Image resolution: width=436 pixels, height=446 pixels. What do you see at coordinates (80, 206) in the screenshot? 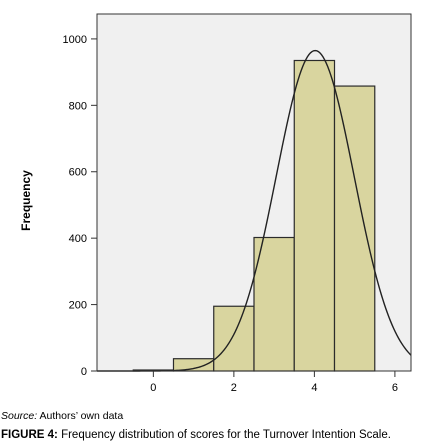
I see `y-axis: 0 200 400 600 800 1000` at bounding box center [80, 206].